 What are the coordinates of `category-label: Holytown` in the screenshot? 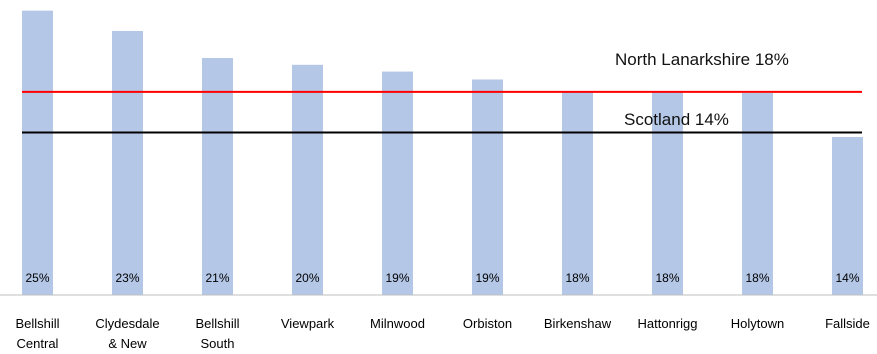 It's located at (757, 323).